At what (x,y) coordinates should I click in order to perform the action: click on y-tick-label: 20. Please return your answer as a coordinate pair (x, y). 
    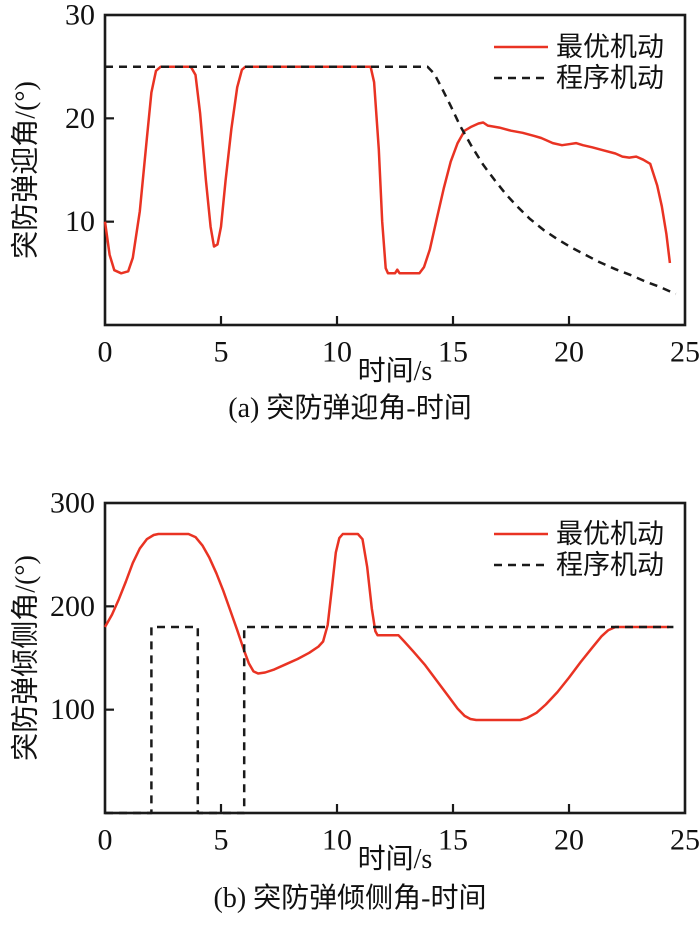
    Looking at the image, I should click on (80, 118).